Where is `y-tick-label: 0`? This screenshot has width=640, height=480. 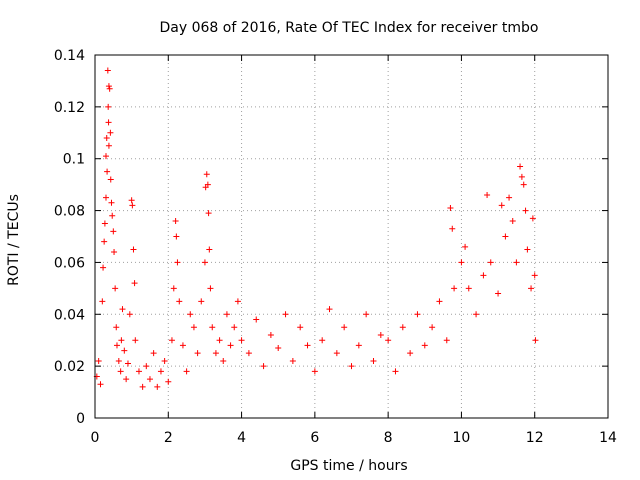 y-tick-label: 0 is located at coordinates (80, 419).